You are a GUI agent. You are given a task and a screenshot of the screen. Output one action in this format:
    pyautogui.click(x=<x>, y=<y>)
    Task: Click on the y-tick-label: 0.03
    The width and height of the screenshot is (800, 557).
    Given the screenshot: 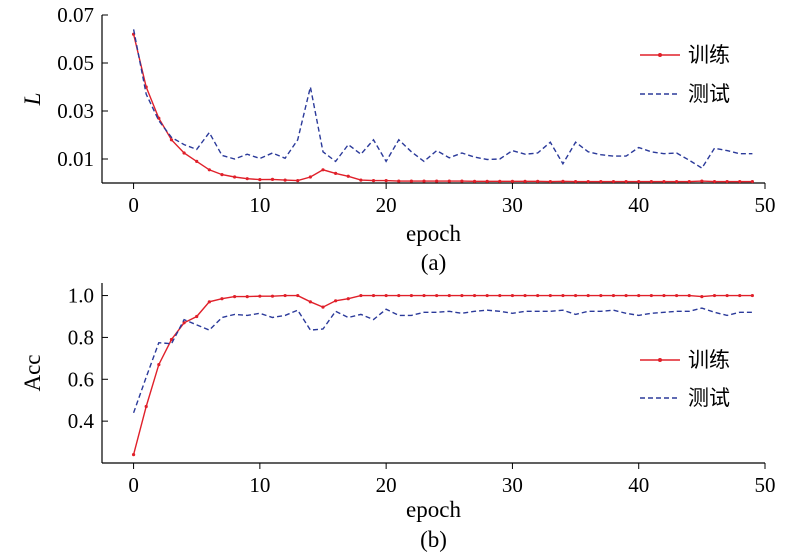 What is the action you would take?
    pyautogui.click(x=75, y=111)
    